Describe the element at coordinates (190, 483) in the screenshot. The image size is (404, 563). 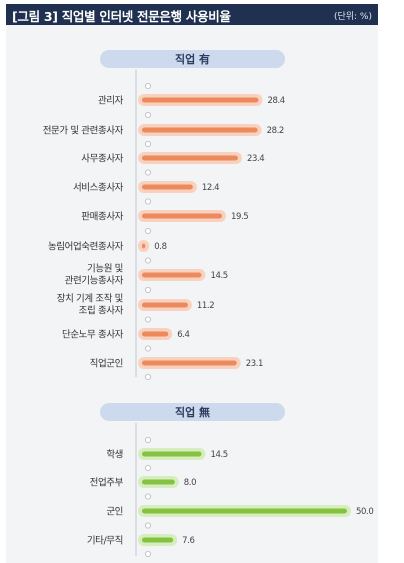
I see `value-label: 8.0` at that location.